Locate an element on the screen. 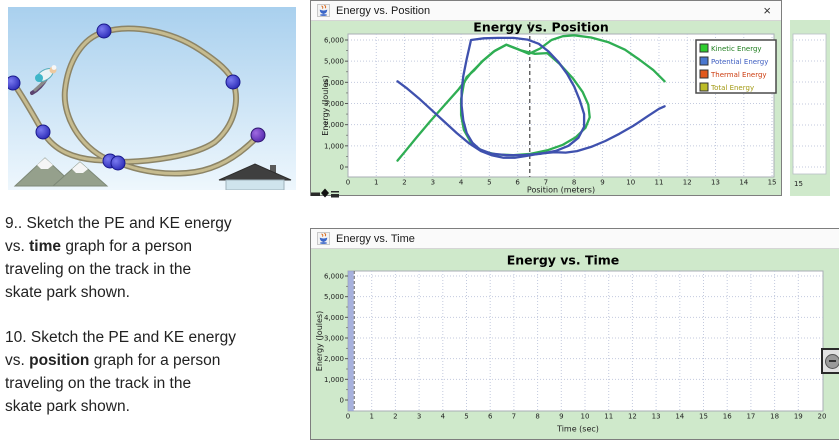 This screenshot has height=443, width=839. skater-figure is located at coordinates (43, 80).